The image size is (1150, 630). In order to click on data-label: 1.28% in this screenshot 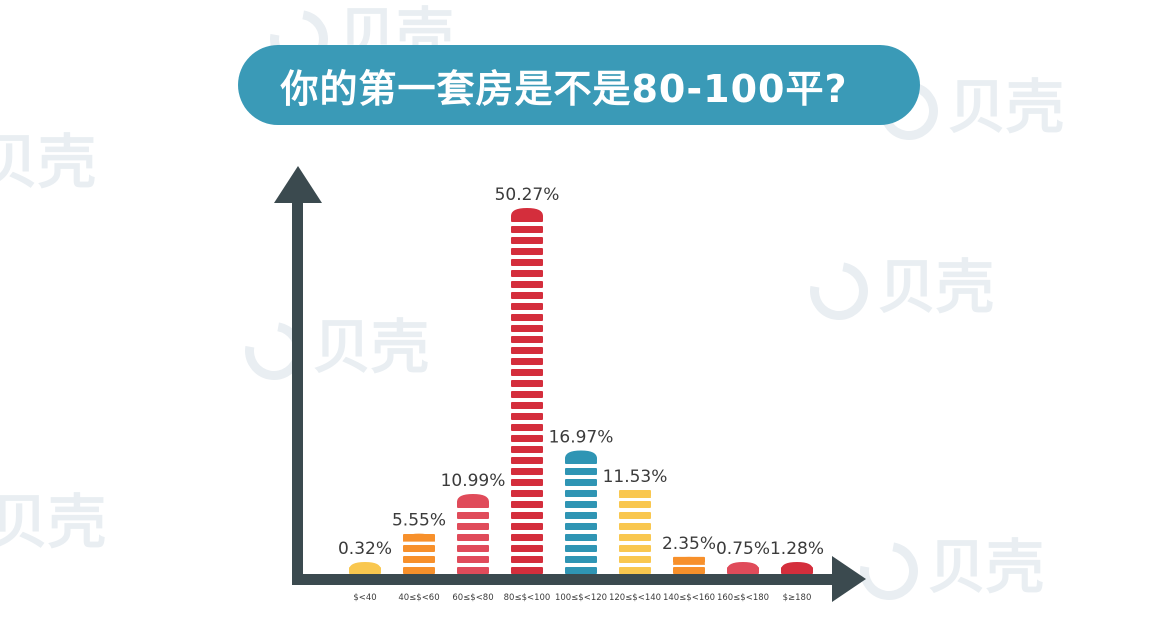, I will do `click(797, 549)`.